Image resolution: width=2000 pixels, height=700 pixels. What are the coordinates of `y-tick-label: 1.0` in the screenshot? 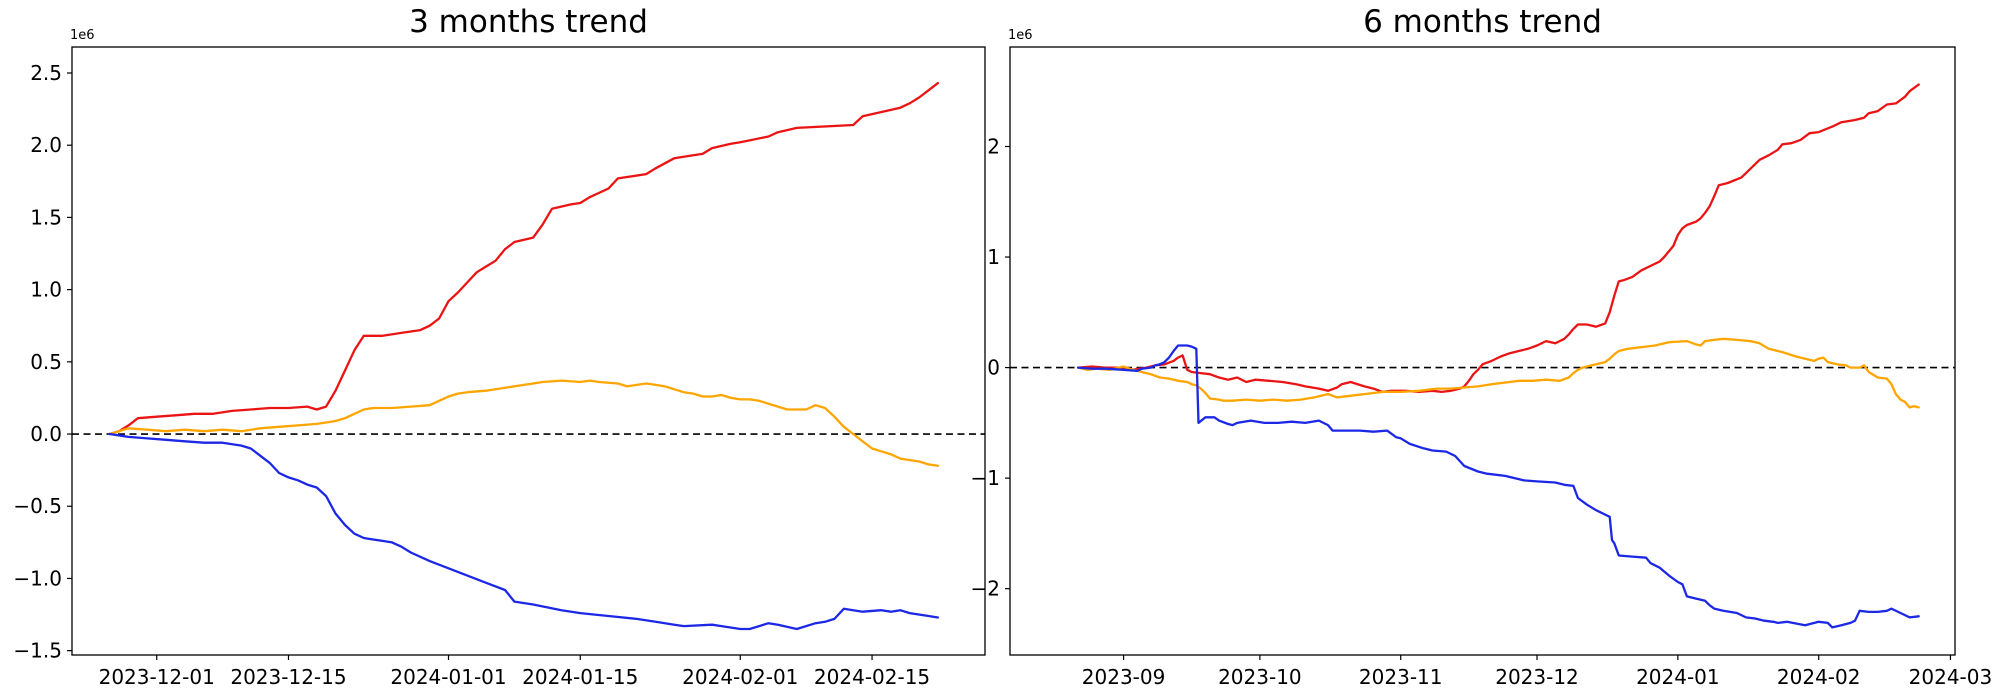 It's located at (46, 290).